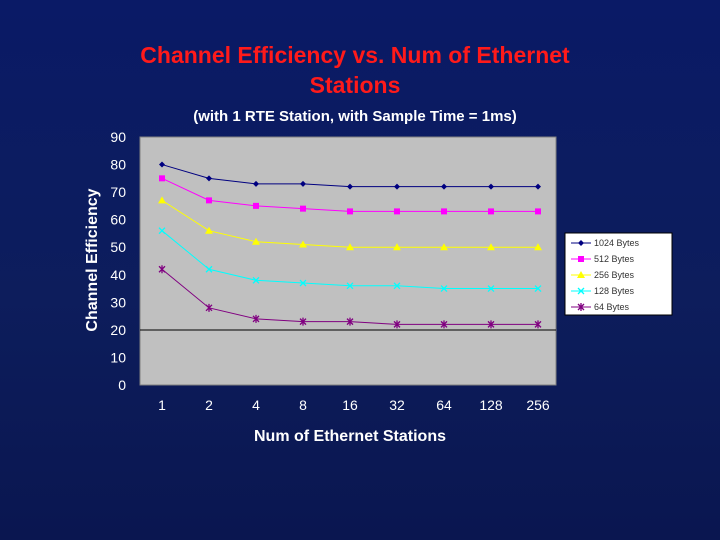 This screenshot has height=540, width=720. I want to click on y-axis-title: Channel Efficiency, so click(92, 259).